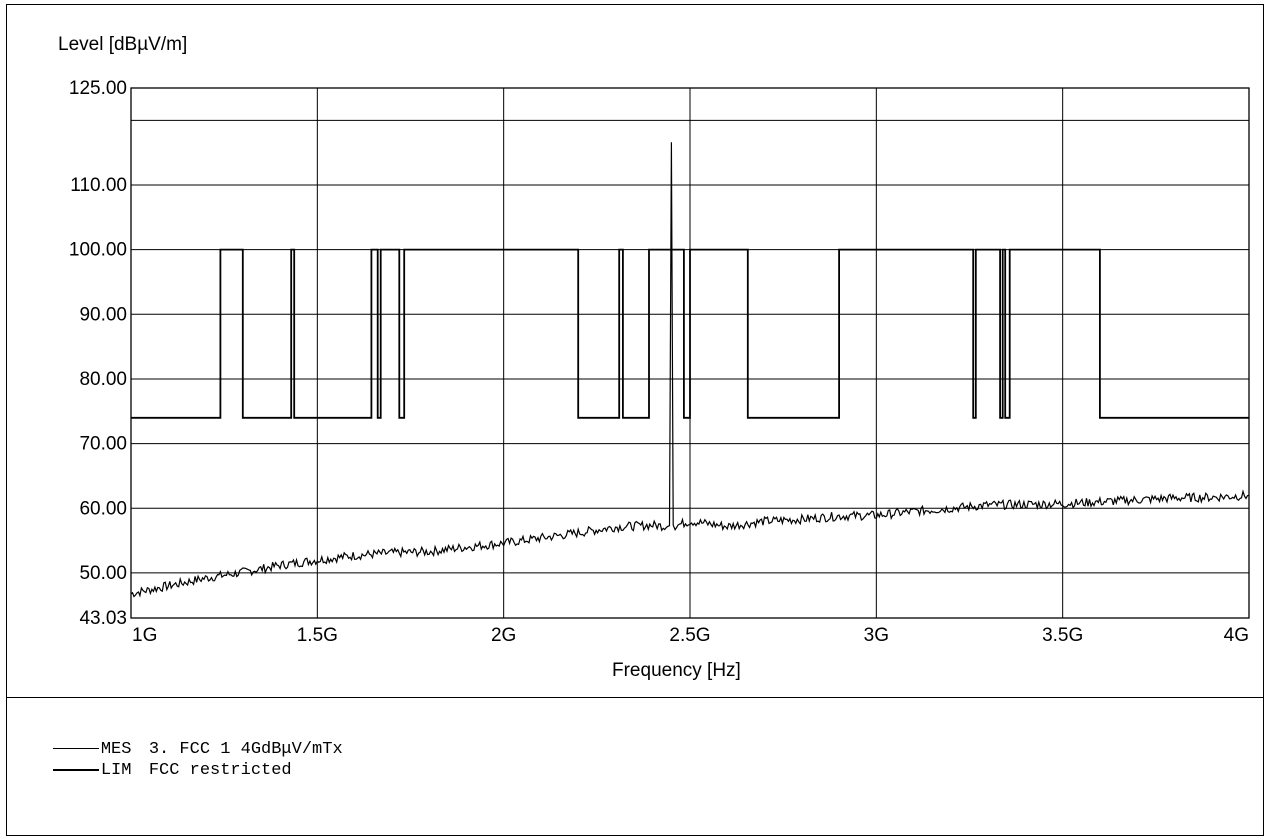 The height and width of the screenshot is (840, 1271). Describe the element at coordinates (103, 618) in the screenshot. I see `y-tick-label: 43.03` at that location.